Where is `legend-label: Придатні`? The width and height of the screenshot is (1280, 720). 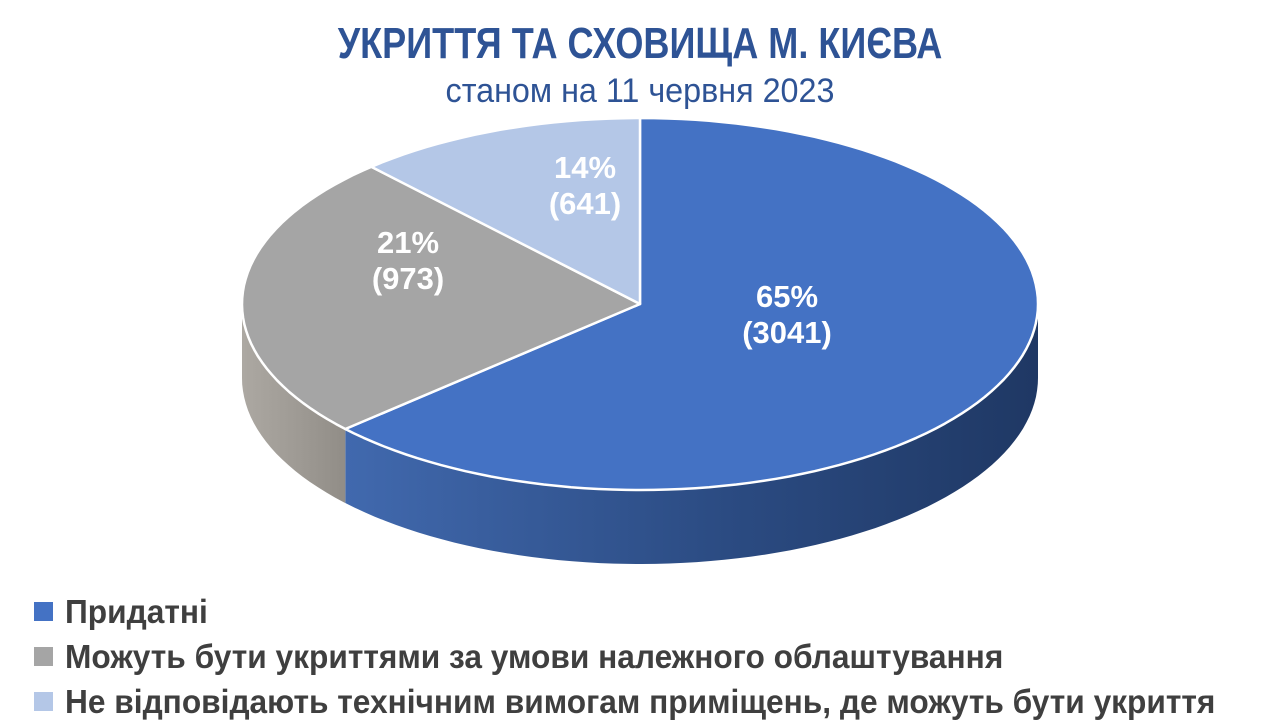 legend-label: Придатні is located at coordinates (136, 611).